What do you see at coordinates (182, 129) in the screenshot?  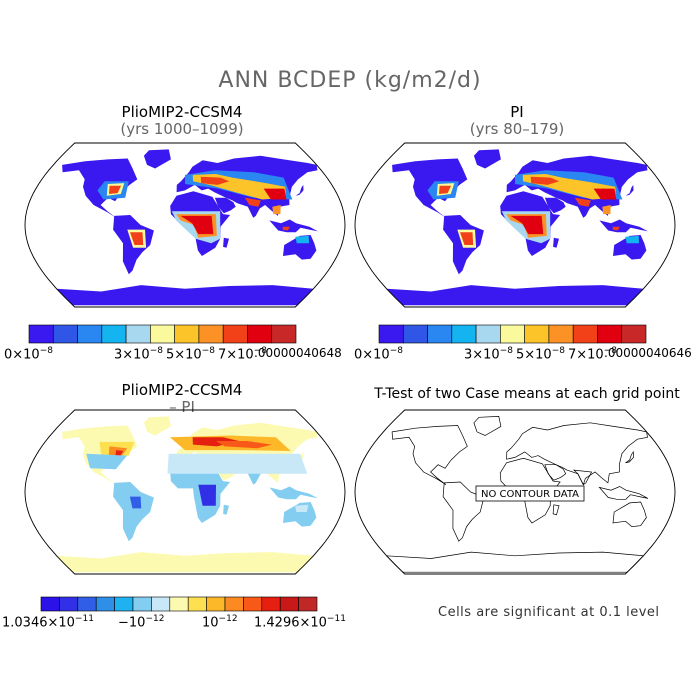 I see `panel1-subtitle: (yrs 1000–1099)` at bounding box center [182, 129].